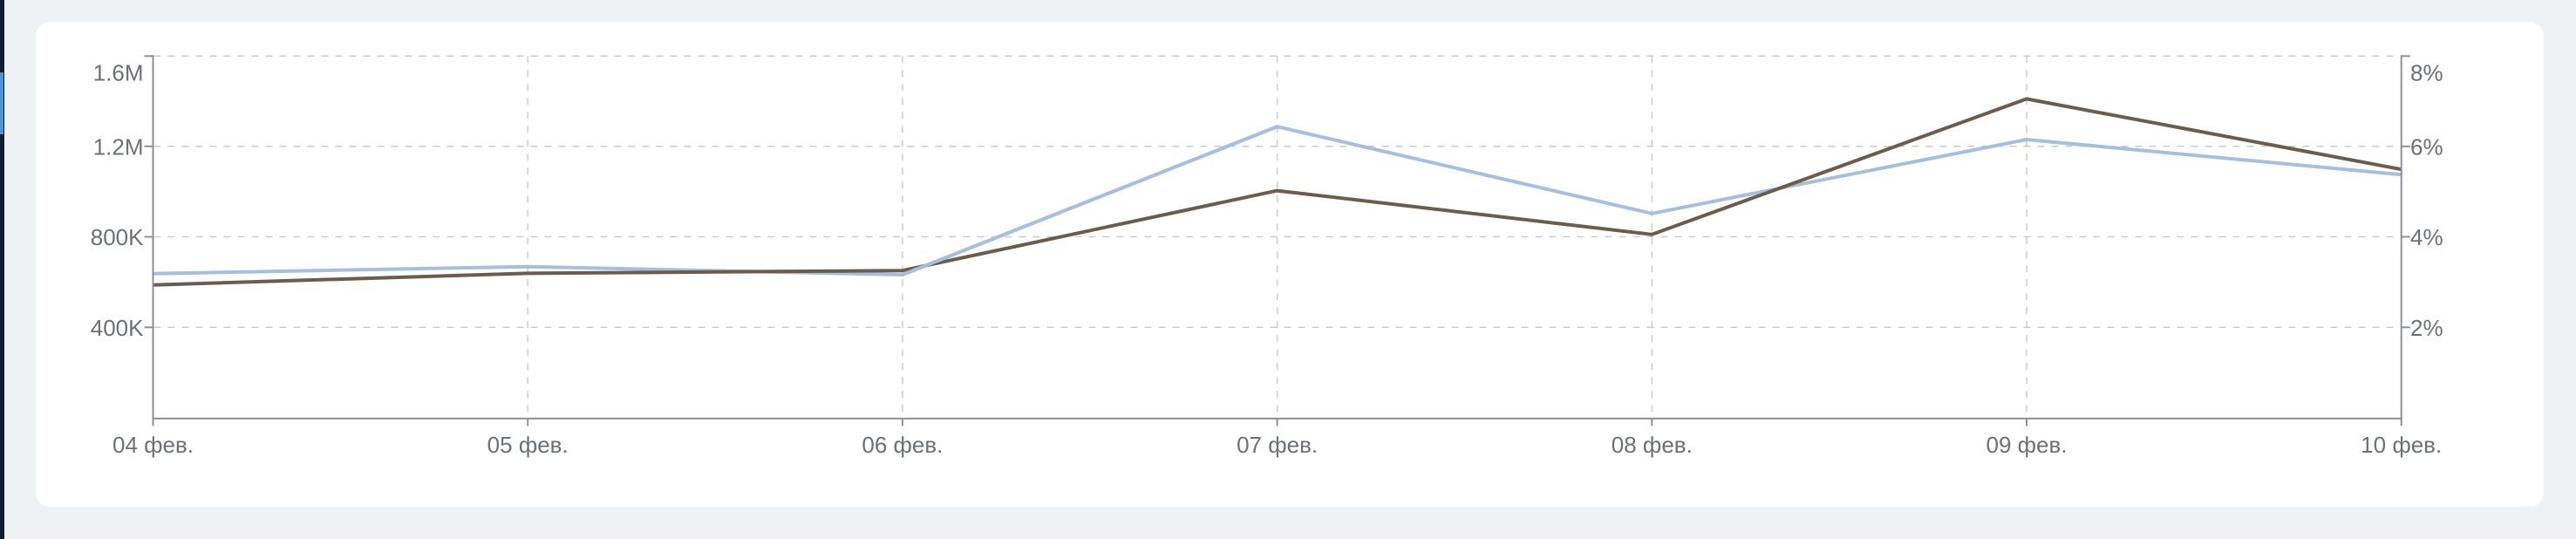  Describe the element at coordinates (528, 445) in the screenshot. I see `svg-text: 05 фев.` at that location.